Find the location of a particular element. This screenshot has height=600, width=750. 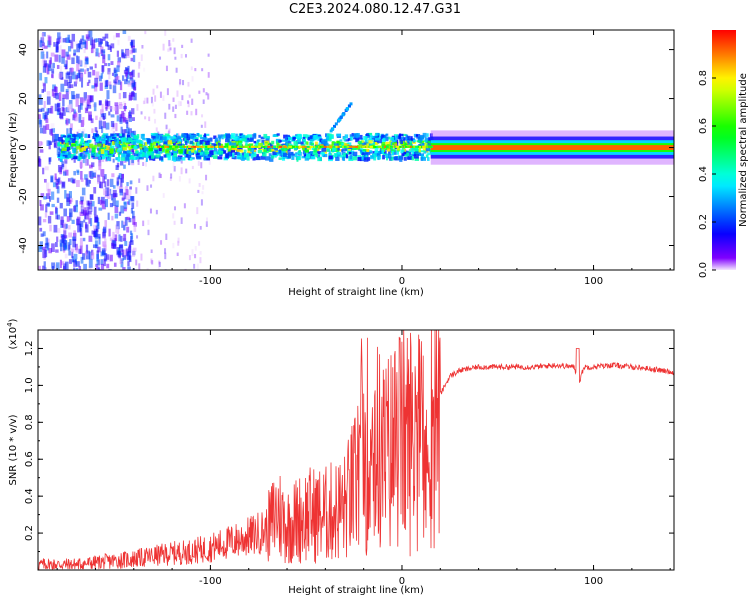

colorbar-label: Normalized spectral amplitude is located at coordinates (743, 150).